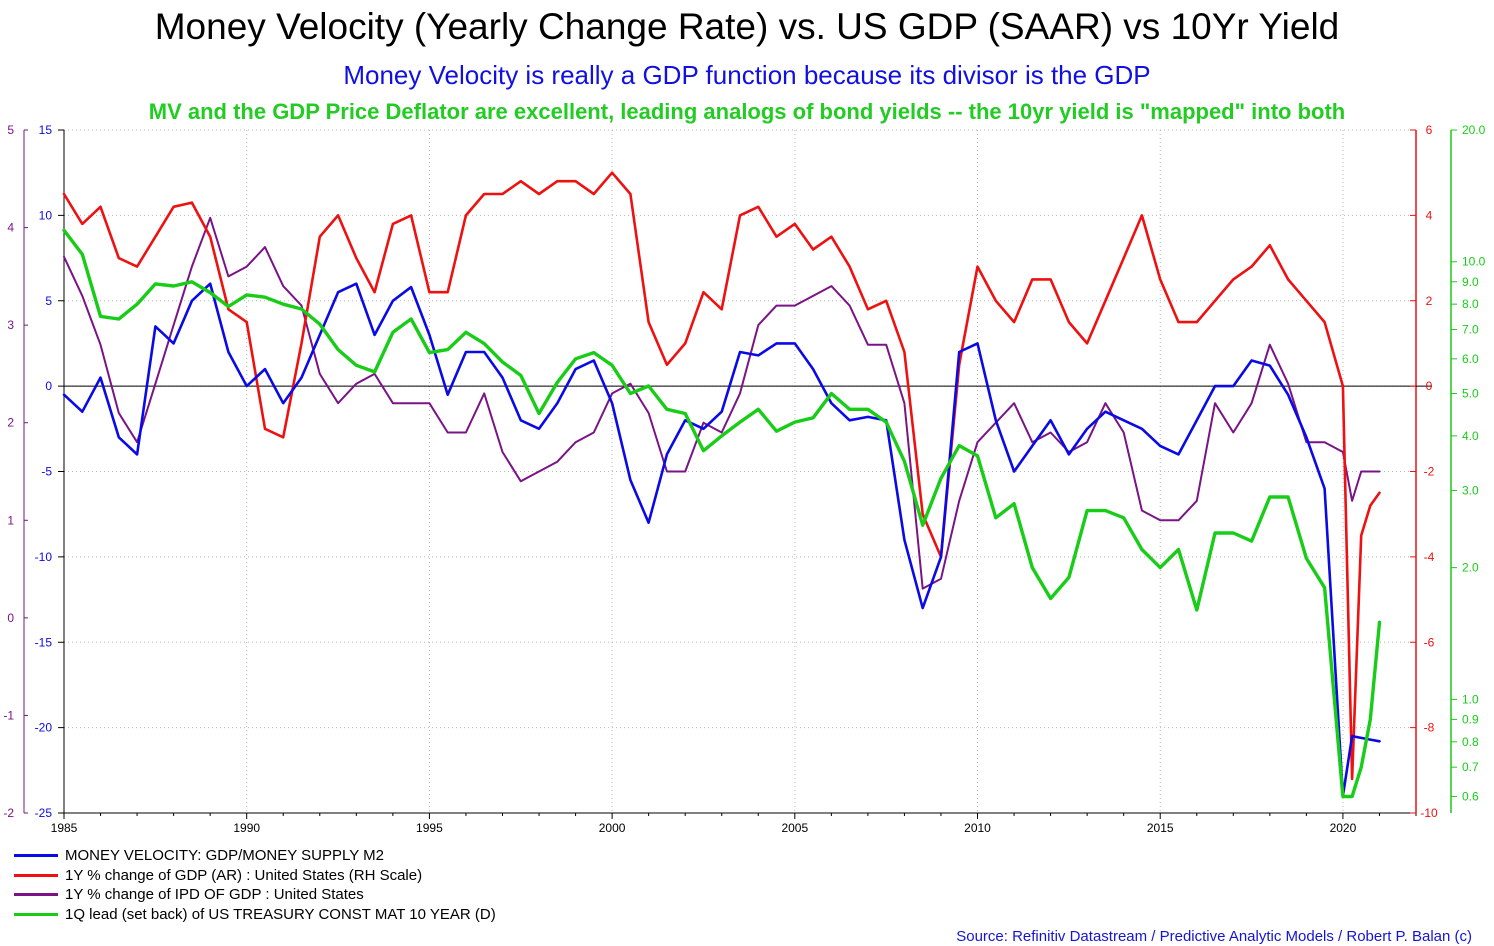  I want to click on gdp-axis-tick-label: -10, so click(1429, 813).